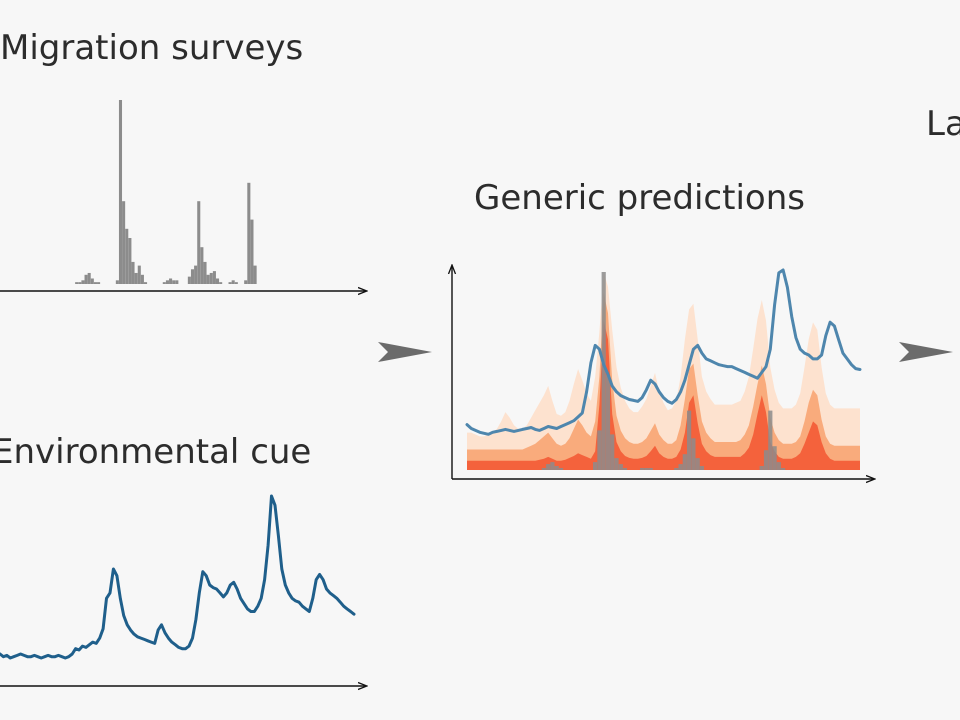 The image size is (960, 720). Describe the element at coordinates (943, 124) in the screenshot. I see `cropped-panel-title: La` at that location.